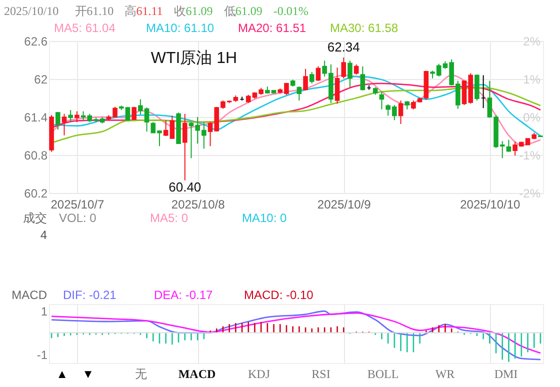  What do you see at coordinates (506, 374) in the screenshot?
I see `text: DMI` at bounding box center [506, 374].